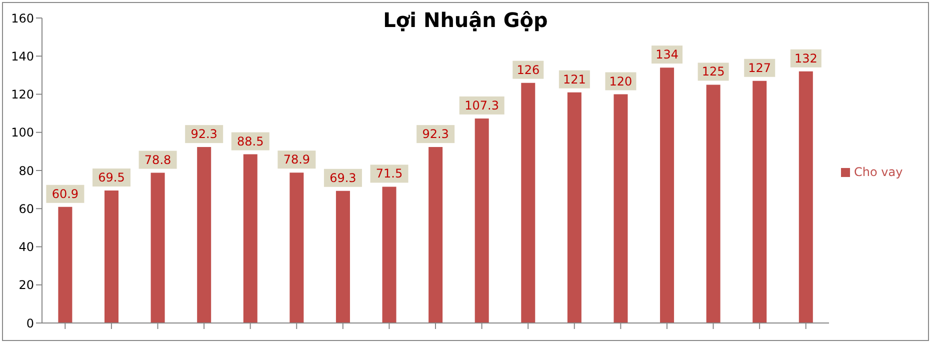 This screenshot has width=931, height=343. I want to click on y-tick-label: 140, so click(22, 56).